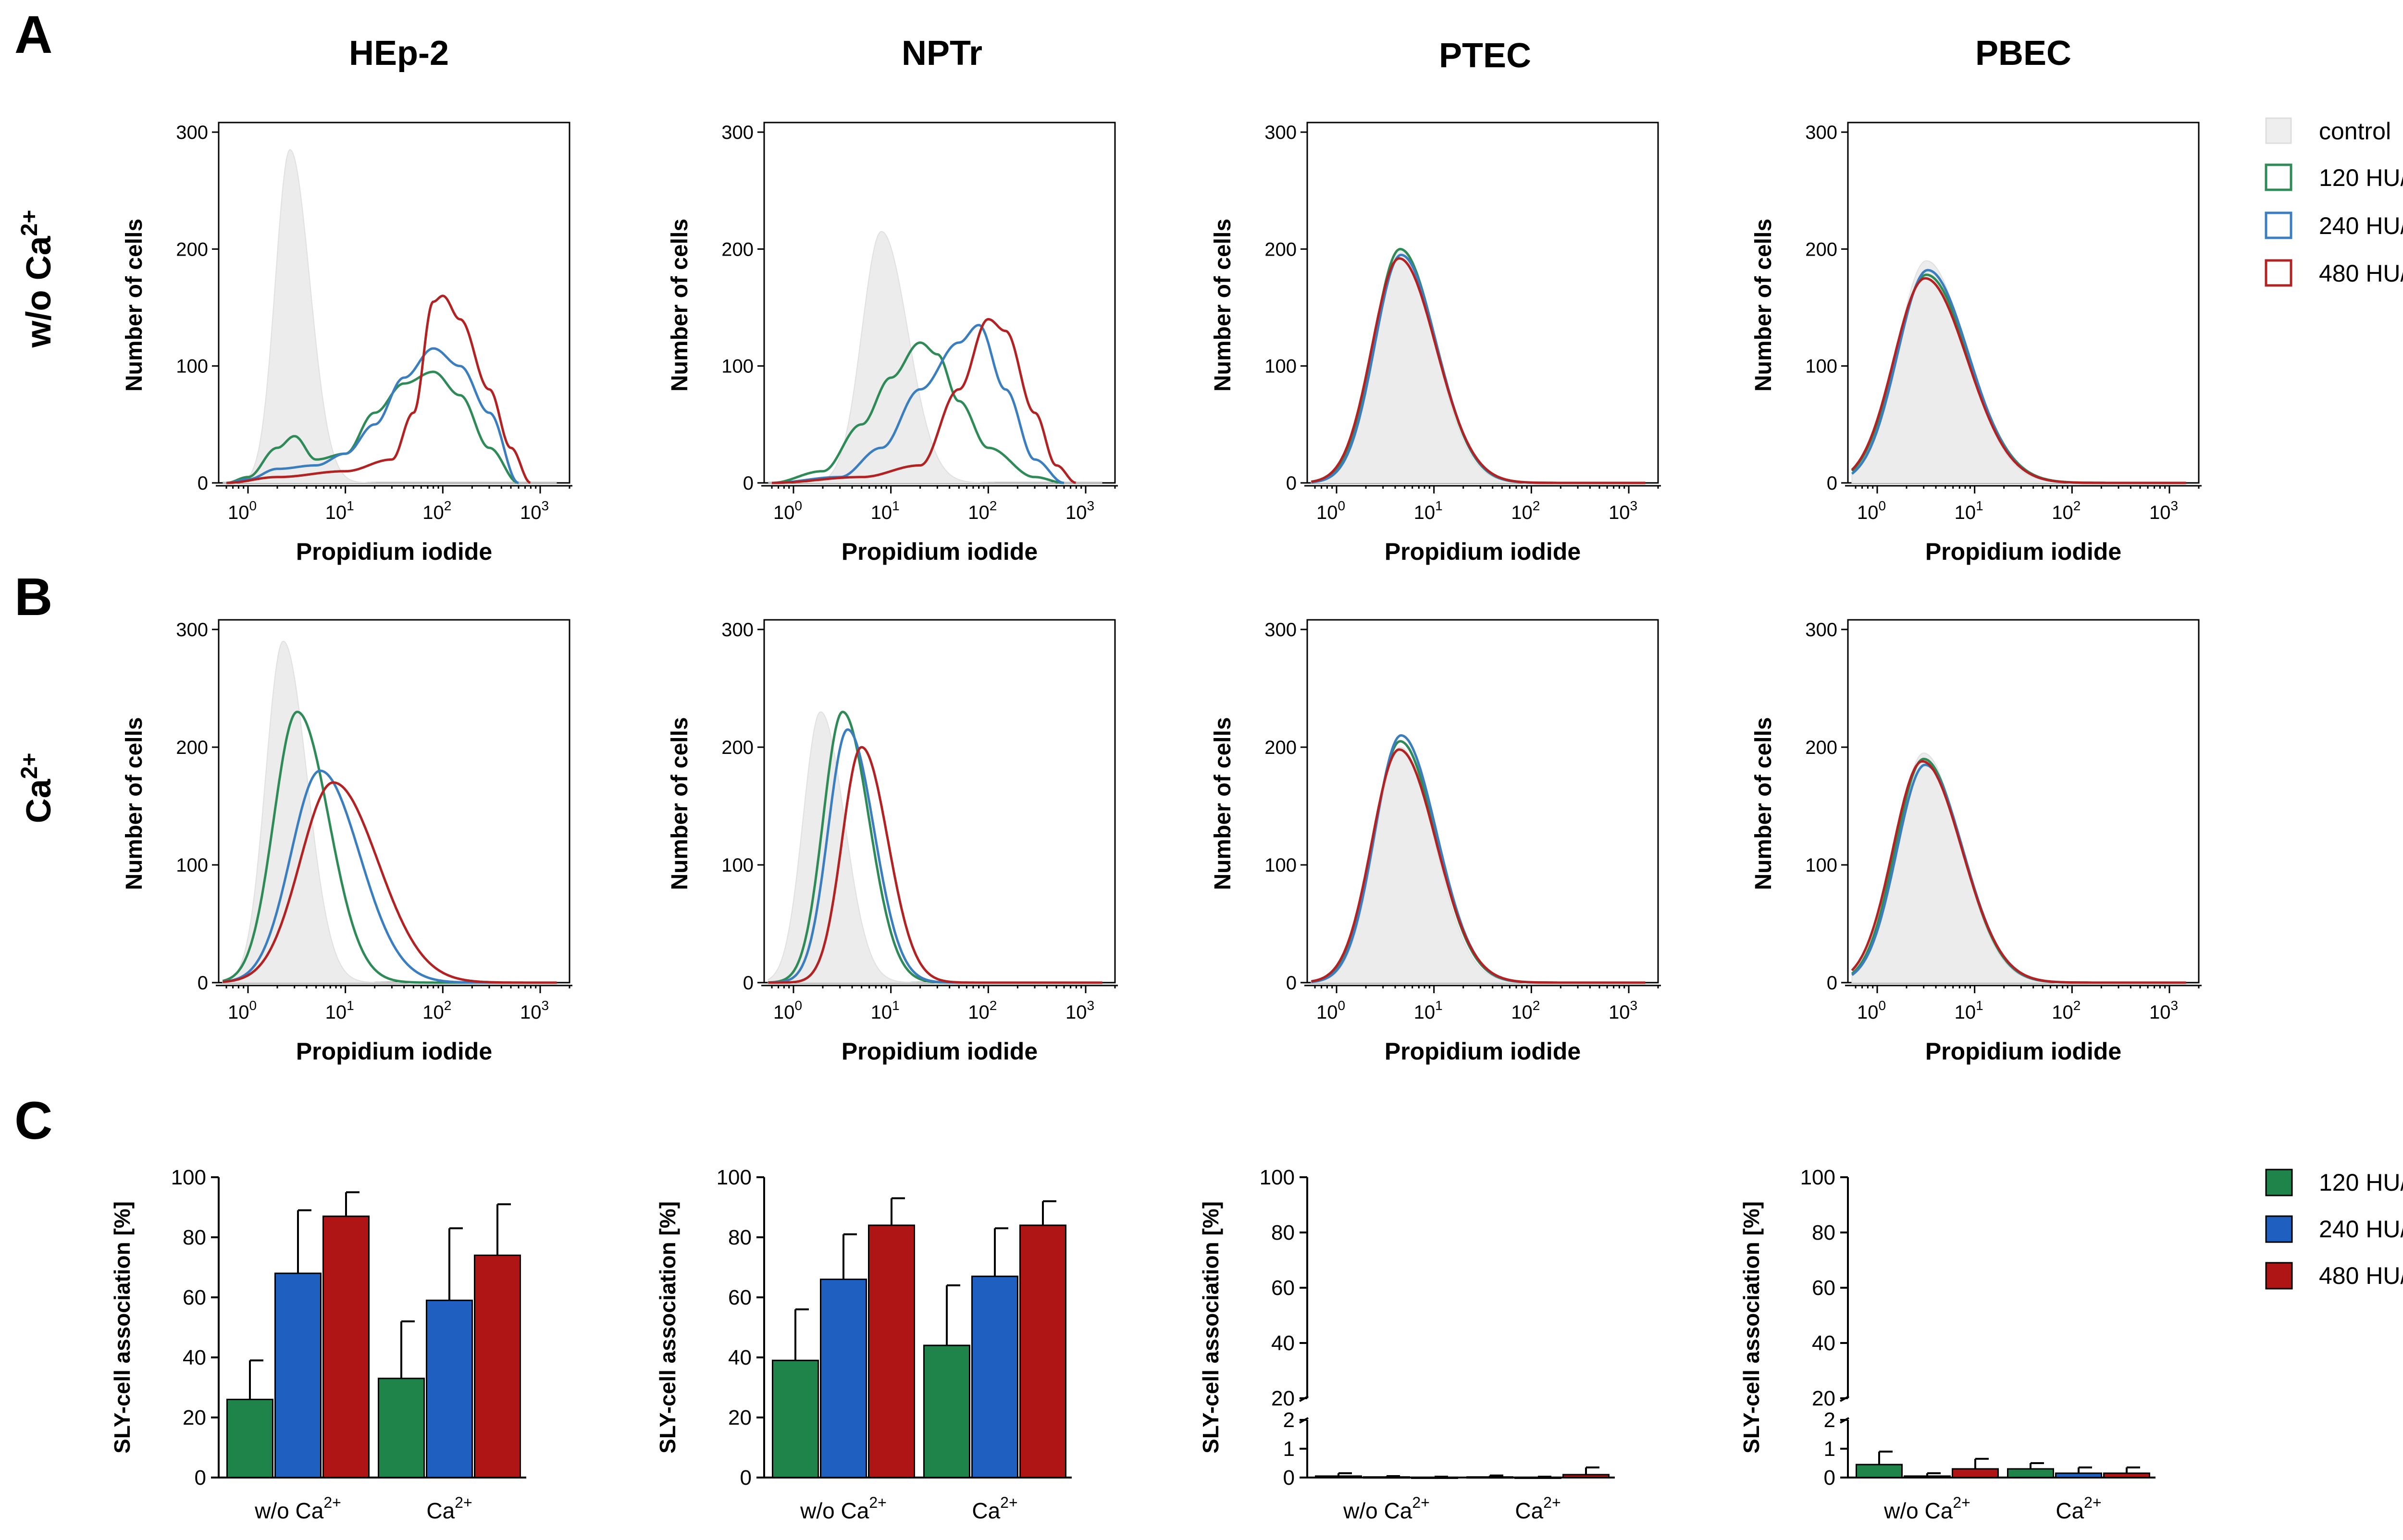 The height and width of the screenshot is (1540, 2403). Describe the element at coordinates (448, 1005) in the screenshot. I see `x-tick-exponent: 2` at that location.